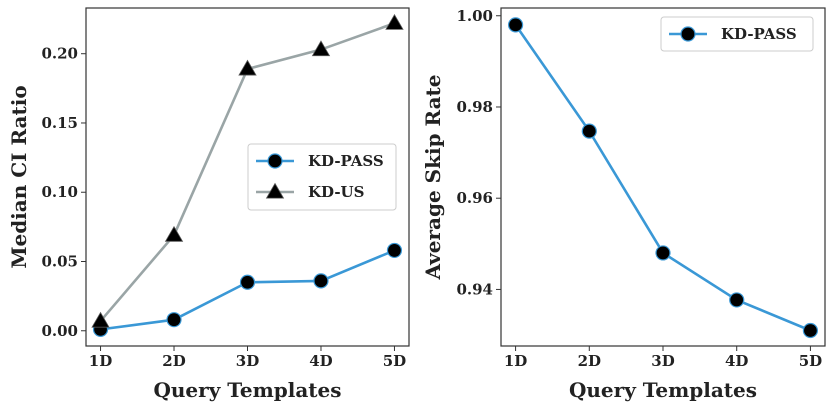  Describe the element at coordinates (59, 123) in the screenshot. I see `y-tick-label: 0.15` at that location.